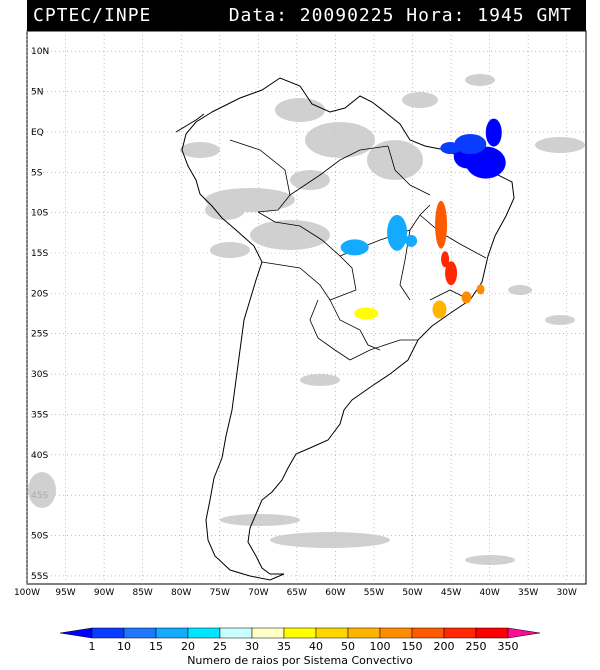 This screenshot has width=600, height=670. What do you see at coordinates (252, 646) in the screenshot?
I see `colorbar-label: 30` at bounding box center [252, 646].